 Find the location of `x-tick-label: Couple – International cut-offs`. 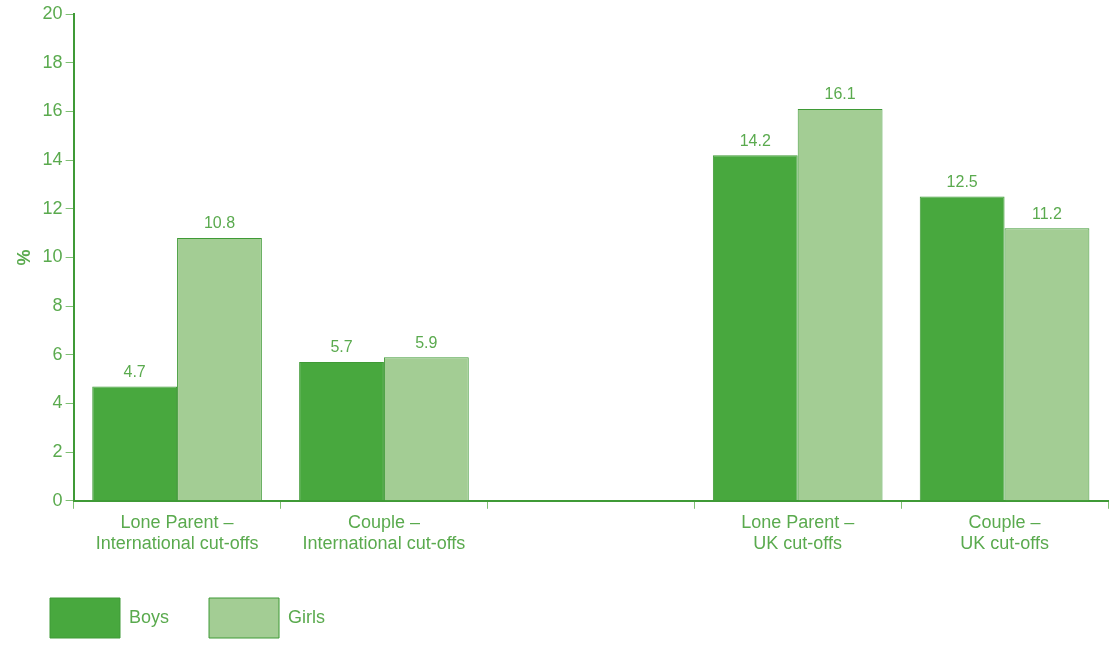

x-tick-label: Couple – International cut-offs is located at coordinates (384, 532).